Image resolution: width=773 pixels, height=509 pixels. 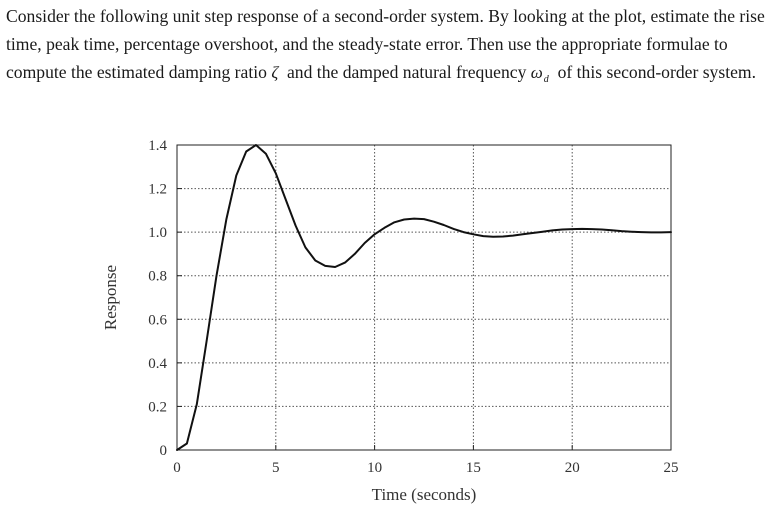 I want to click on y-tick-label-5: 1.0, so click(x=157, y=233).